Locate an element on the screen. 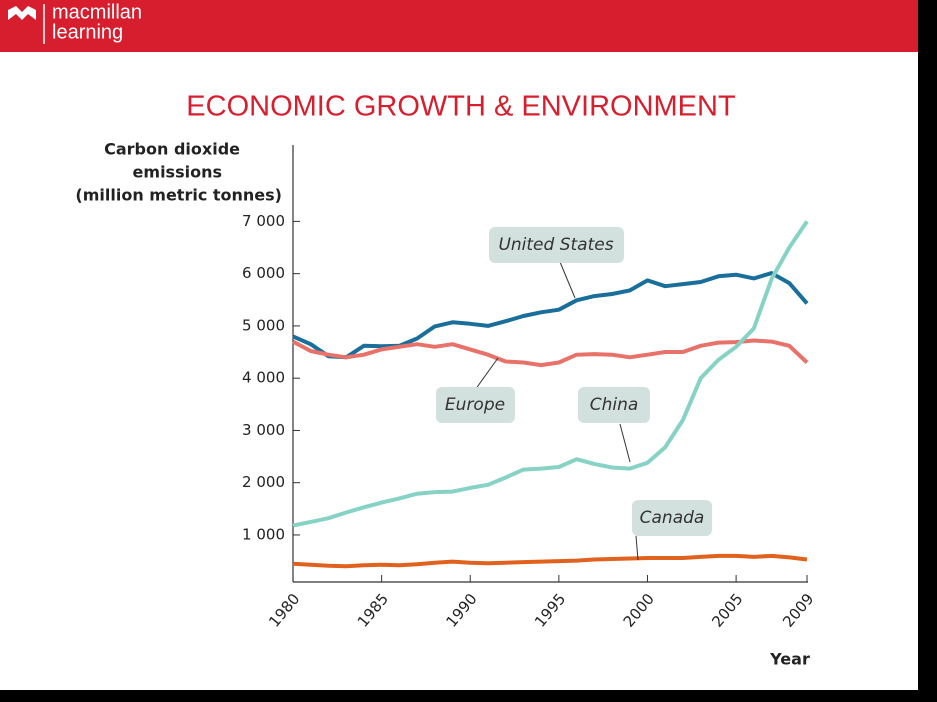  annotations: United States Europe China Canada is located at coordinates (574, 394).